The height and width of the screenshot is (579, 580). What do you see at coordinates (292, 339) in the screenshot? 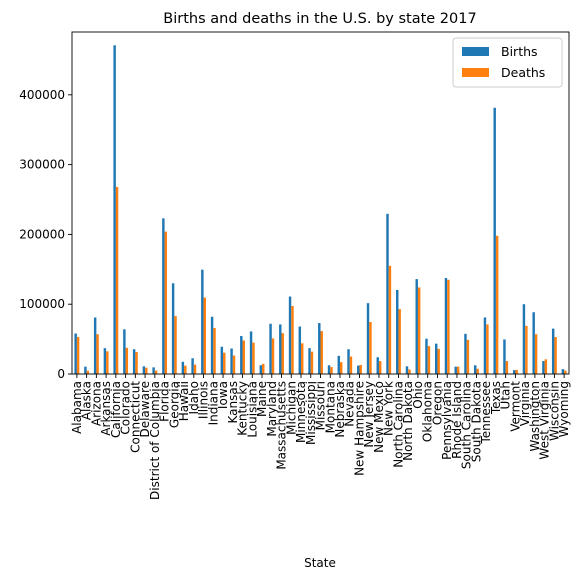
I see `bar-deaths-michigan` at bounding box center [292, 339].